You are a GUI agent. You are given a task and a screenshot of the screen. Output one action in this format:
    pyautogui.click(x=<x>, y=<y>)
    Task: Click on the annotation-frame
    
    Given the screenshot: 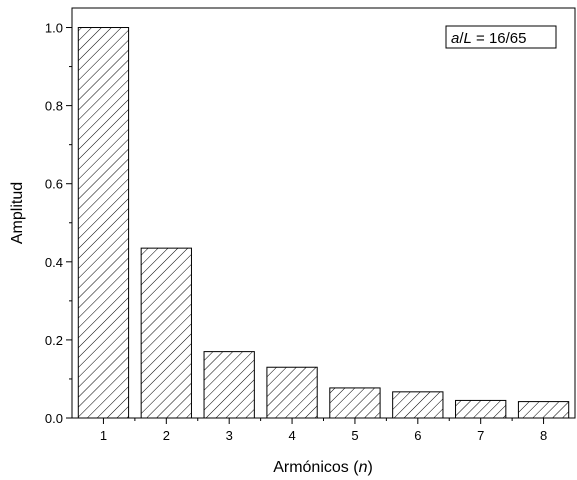 What is the action you would take?
    pyautogui.click(x=501, y=37)
    